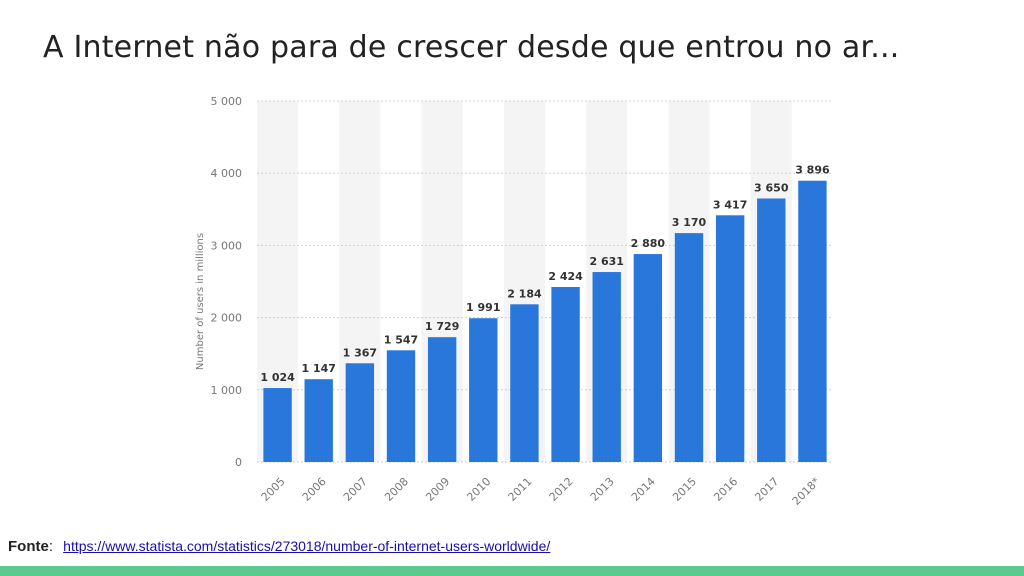  Describe the element at coordinates (227, 101) in the screenshot. I see `y-tick-label: 5 000` at that location.